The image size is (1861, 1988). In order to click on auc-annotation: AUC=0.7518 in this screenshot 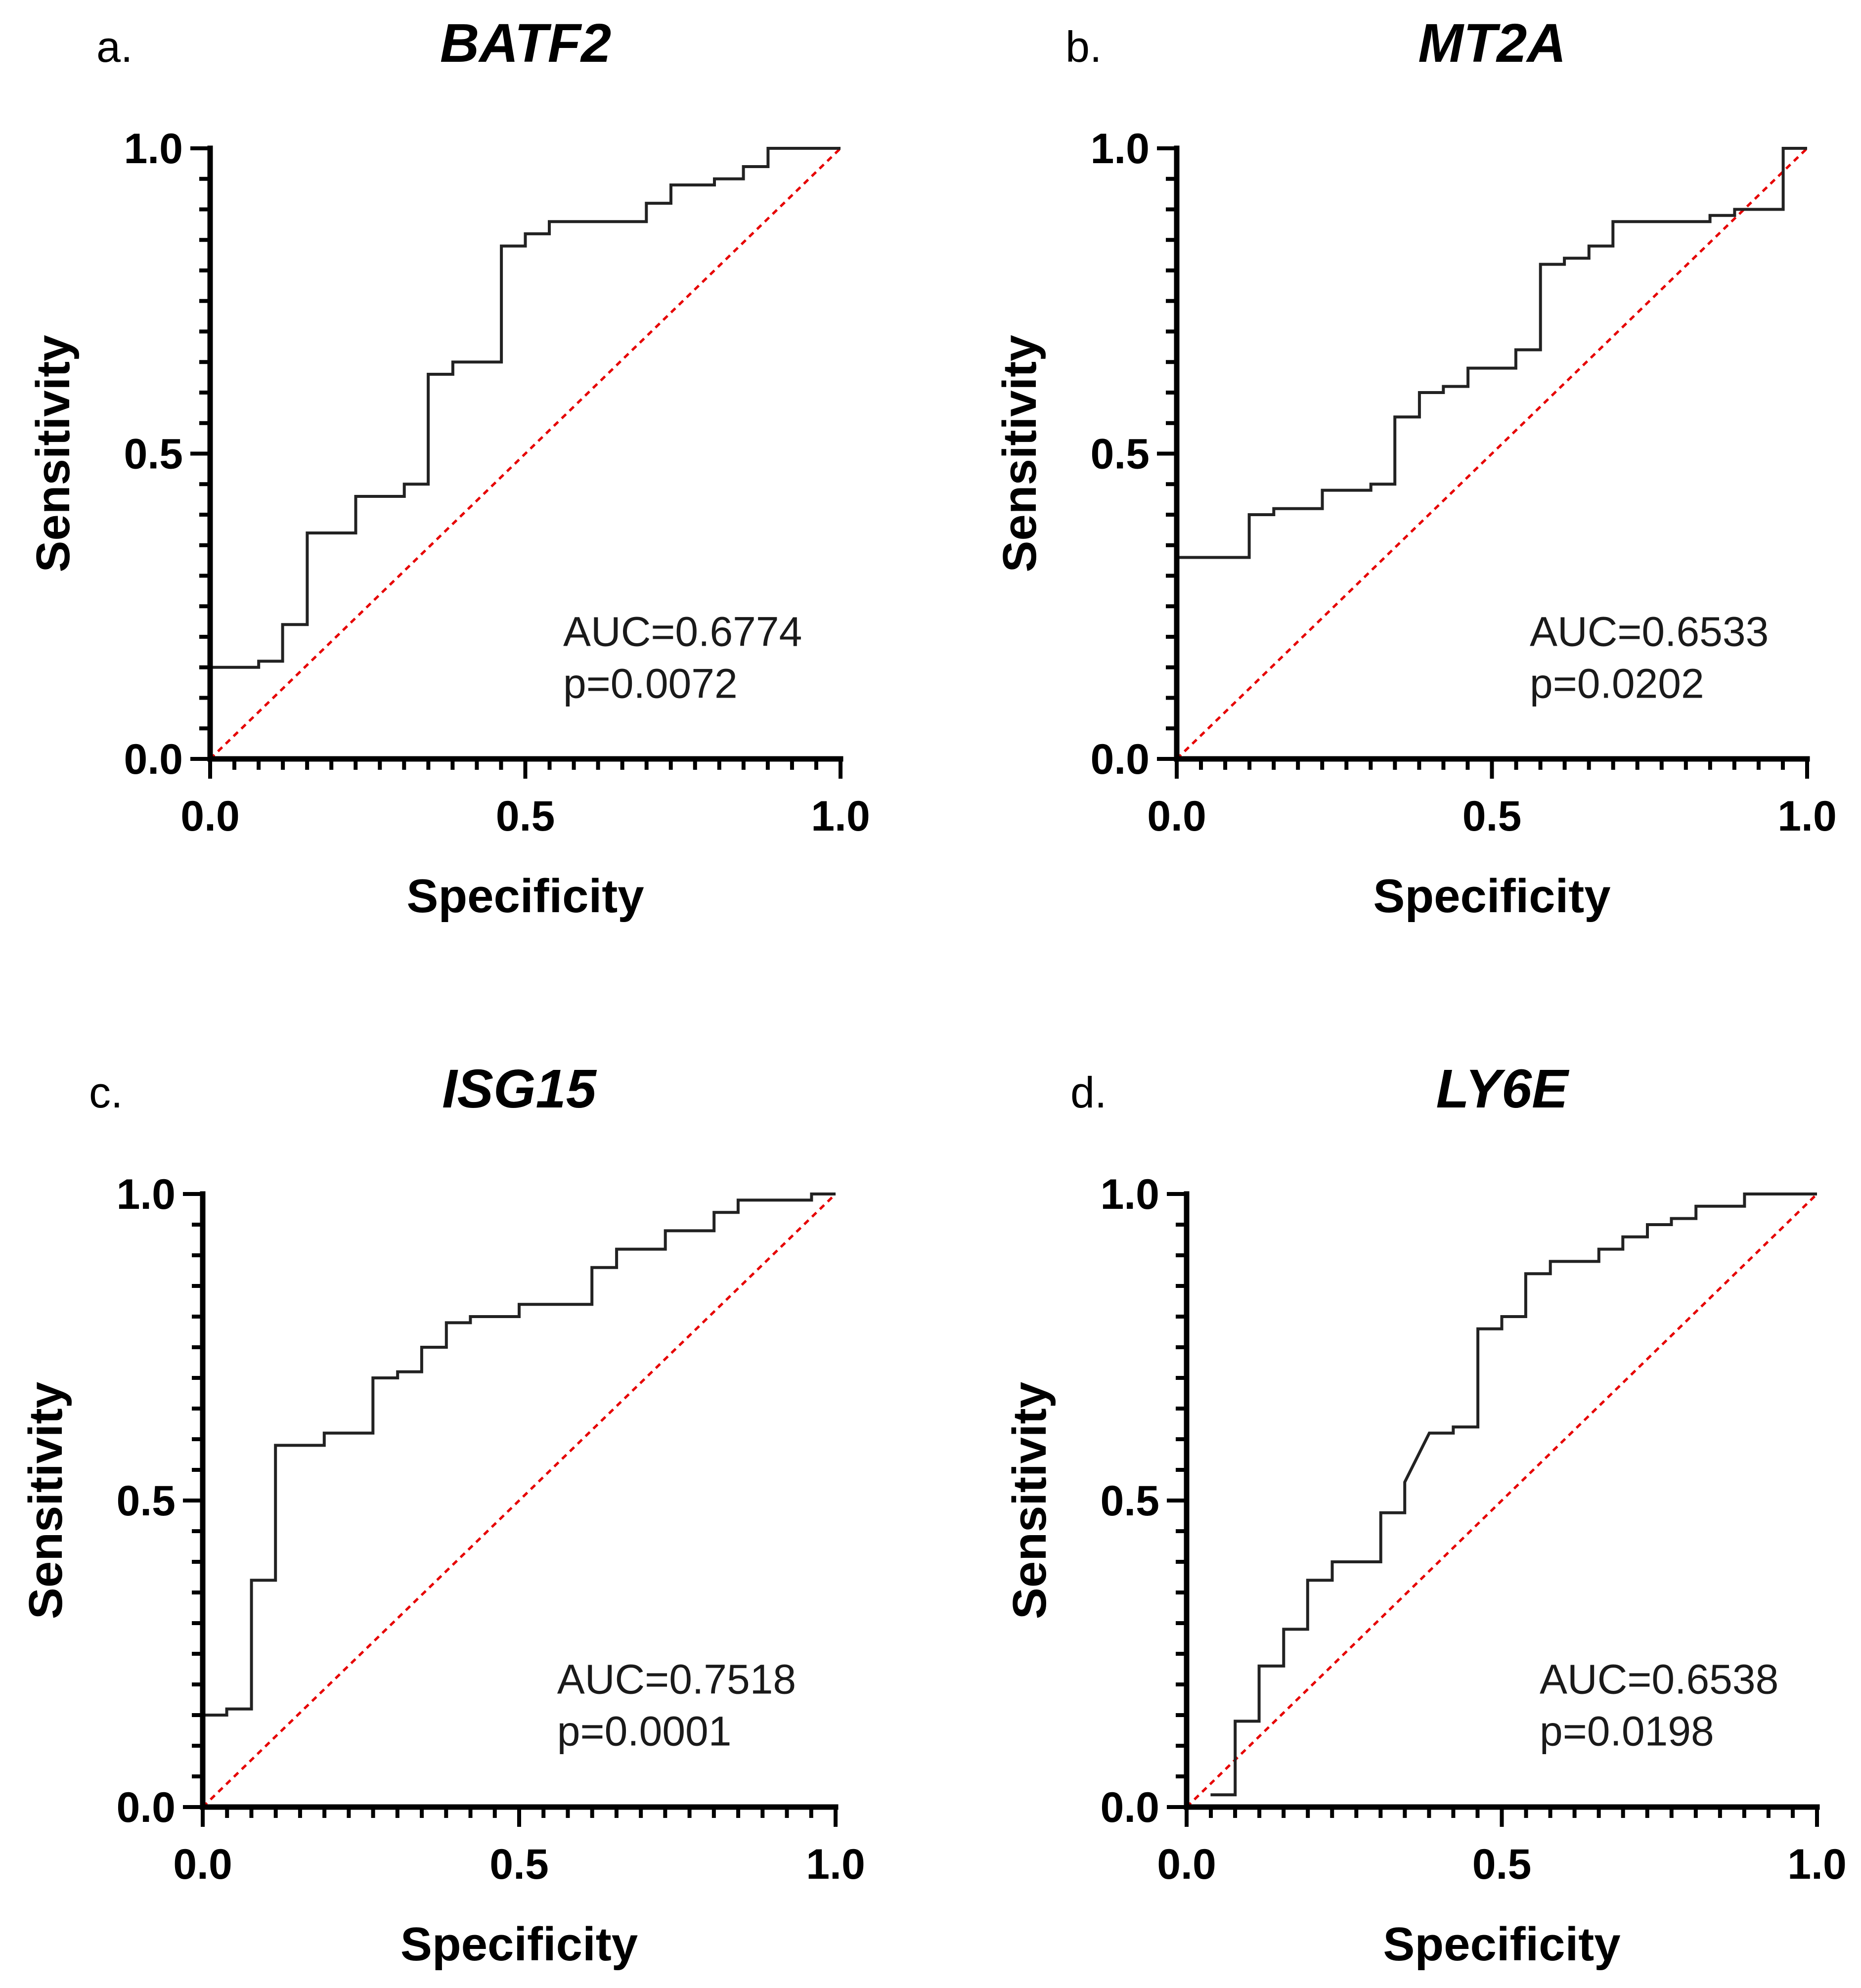, I will do `click(677, 1679)`.